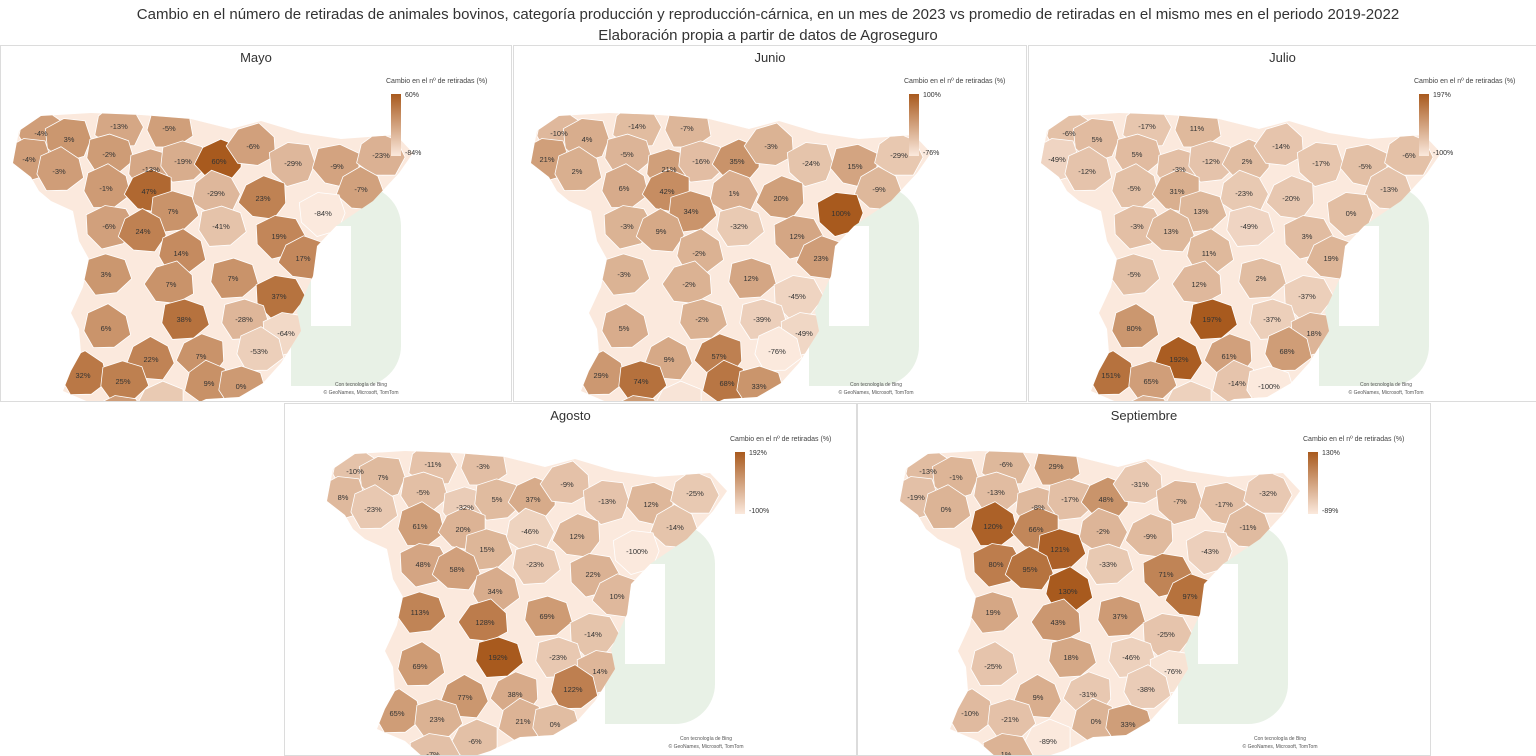 This screenshot has height=756, width=1536. I want to click on legend-max: 60%, so click(412, 95).